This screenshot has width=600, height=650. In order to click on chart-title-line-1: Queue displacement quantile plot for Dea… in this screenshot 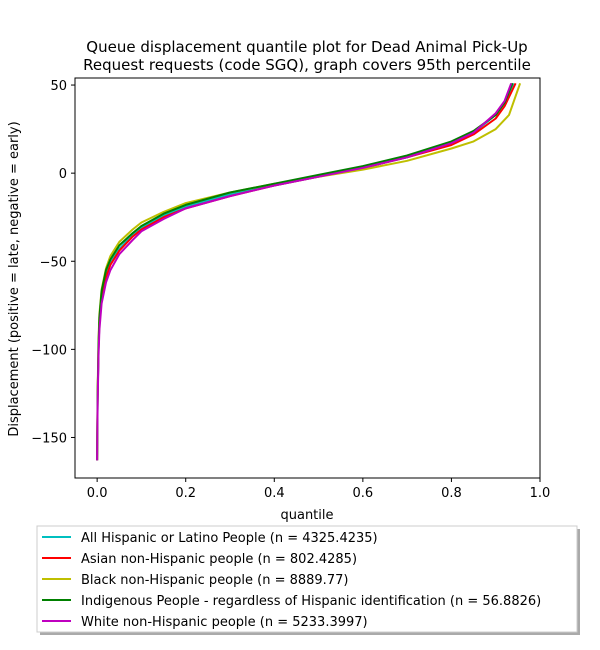, I will do `click(306, 47)`.